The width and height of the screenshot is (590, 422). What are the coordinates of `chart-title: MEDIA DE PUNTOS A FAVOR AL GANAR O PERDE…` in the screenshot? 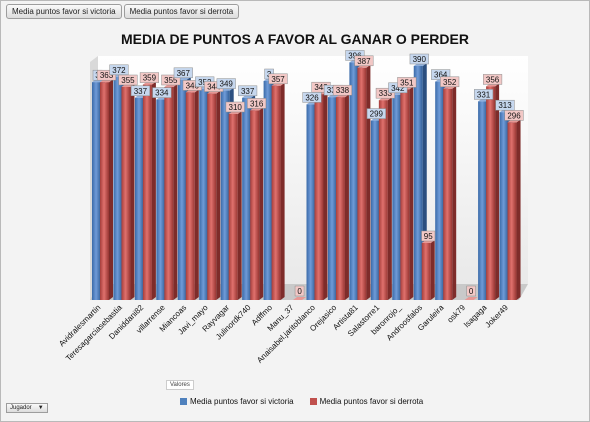 It's located at (295, 39).